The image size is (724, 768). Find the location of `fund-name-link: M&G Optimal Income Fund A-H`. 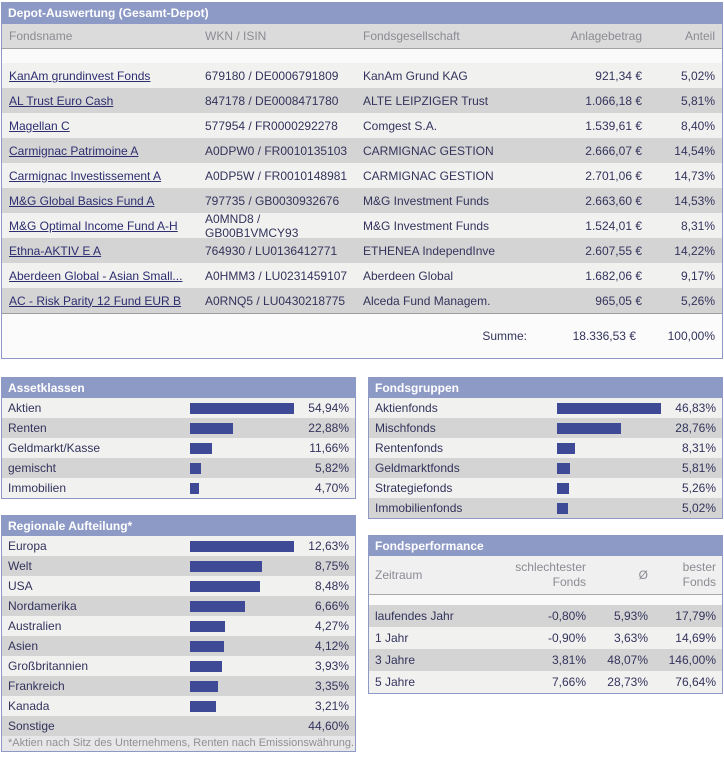

fund-name-link: M&G Optimal Income Fund A-H is located at coordinates (93, 225).